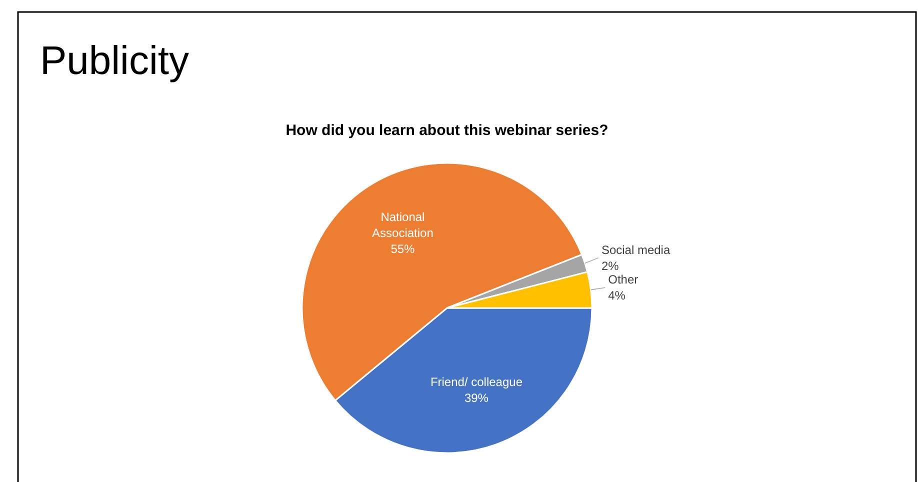 The width and height of the screenshot is (918, 482). I want to click on data-label: 4%, so click(617, 295).